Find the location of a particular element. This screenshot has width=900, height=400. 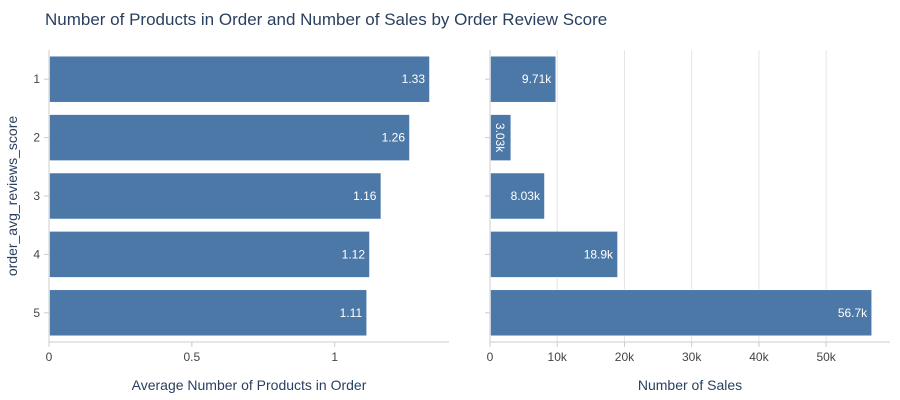

data-label-0-5: 1.11 is located at coordinates (351, 313).